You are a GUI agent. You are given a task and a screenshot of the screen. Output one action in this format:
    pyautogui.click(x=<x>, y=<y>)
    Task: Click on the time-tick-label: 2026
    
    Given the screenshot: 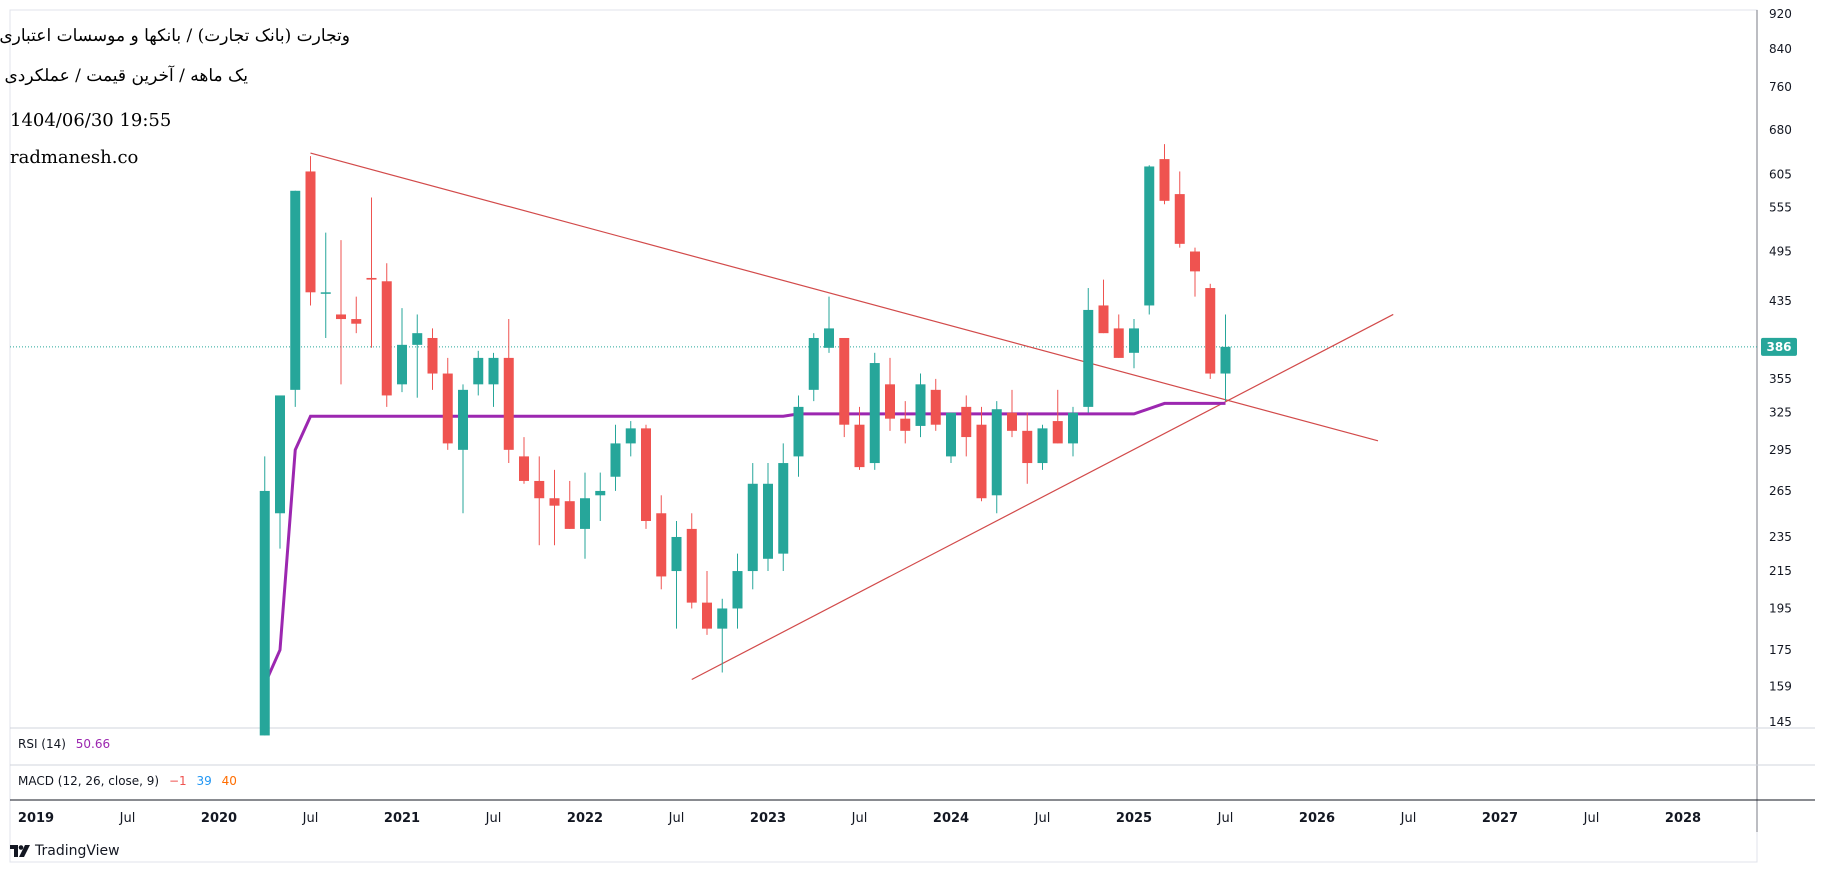 What is the action you would take?
    pyautogui.click(x=1317, y=818)
    